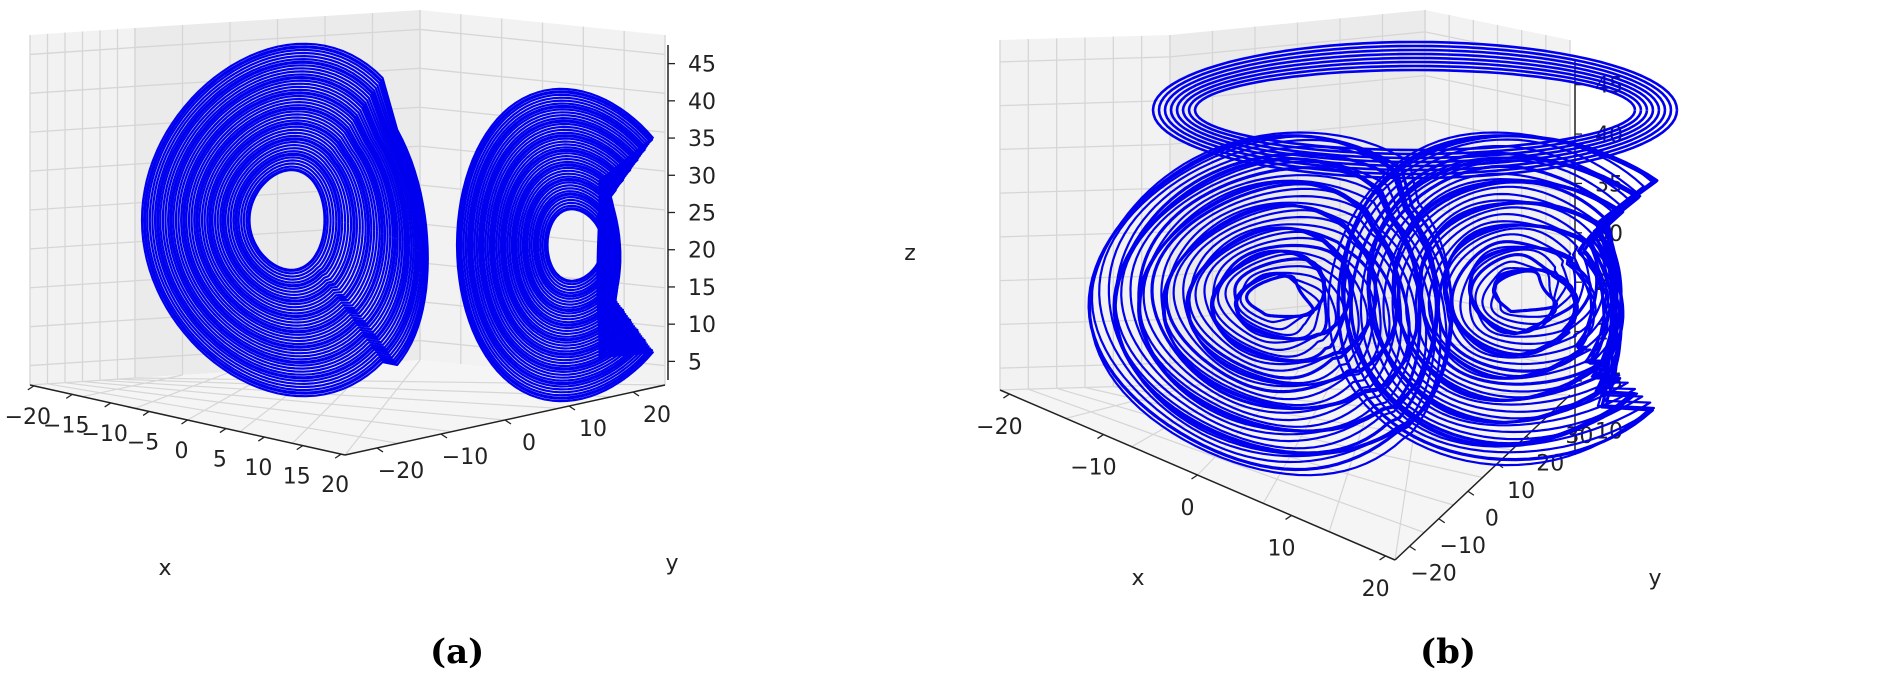 The height and width of the screenshot is (677, 1900). What do you see at coordinates (910, 253) in the screenshot?
I see `z-axis-label: z` at bounding box center [910, 253].